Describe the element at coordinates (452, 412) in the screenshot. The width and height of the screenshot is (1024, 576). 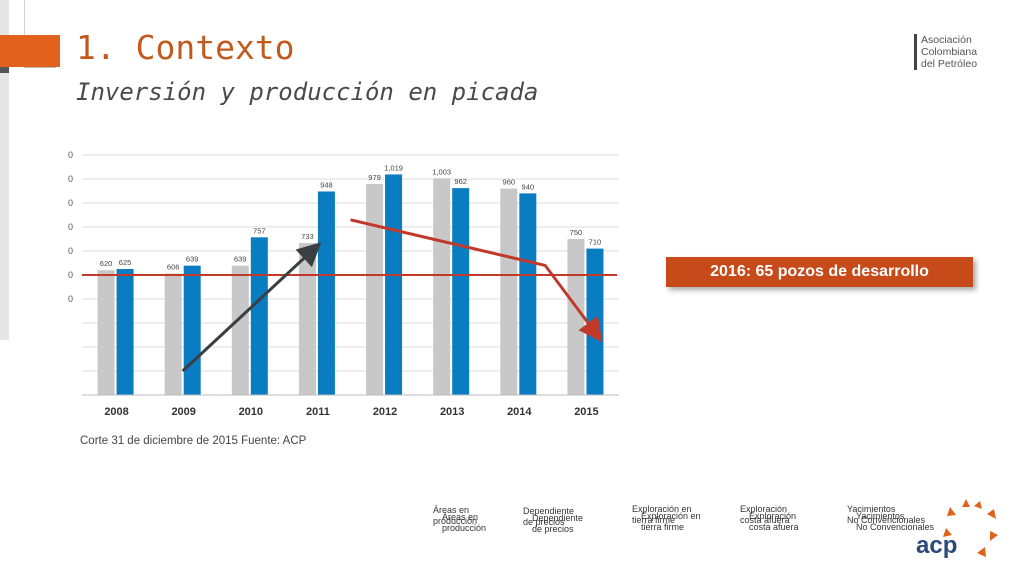
I see `x-tick-label: 2013` at that location.